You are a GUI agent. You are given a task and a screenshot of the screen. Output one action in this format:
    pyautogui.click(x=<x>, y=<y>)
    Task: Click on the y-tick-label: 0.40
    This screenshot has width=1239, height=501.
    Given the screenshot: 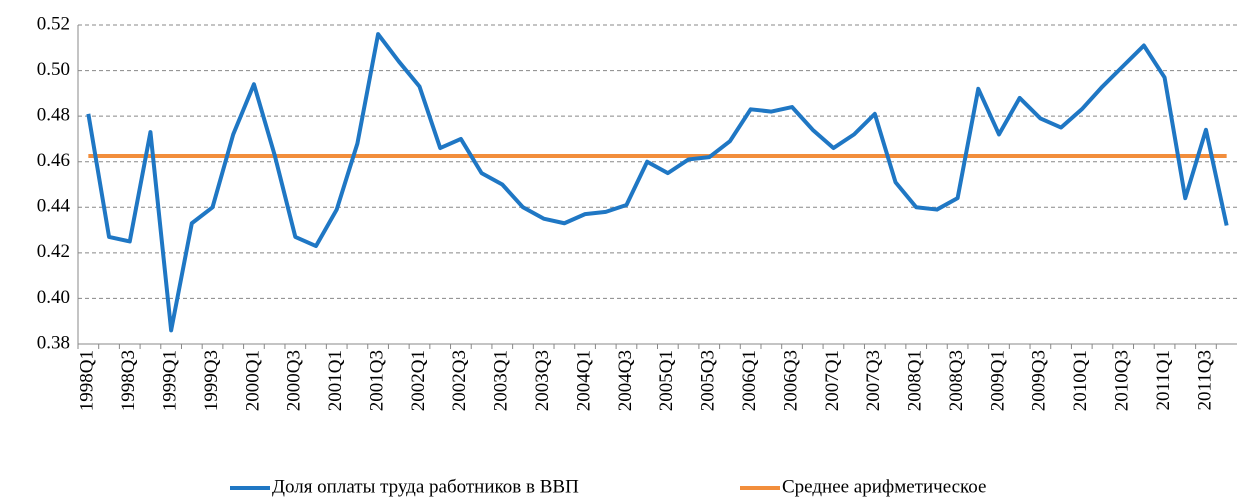 What is the action you would take?
    pyautogui.click(x=53, y=297)
    